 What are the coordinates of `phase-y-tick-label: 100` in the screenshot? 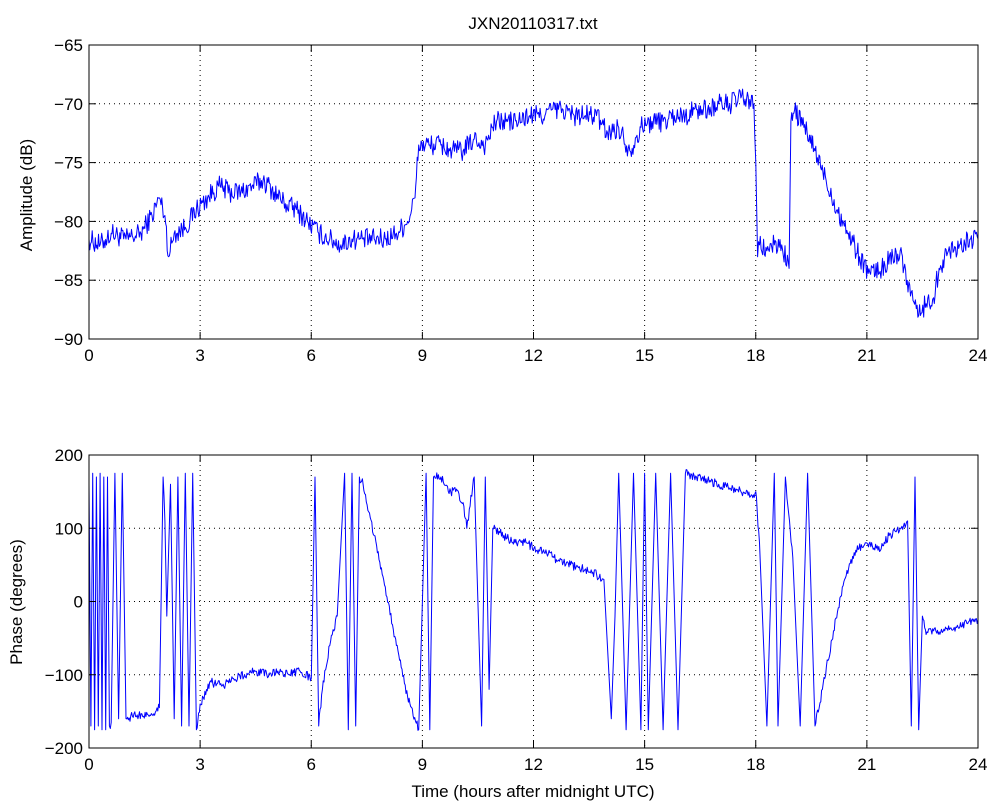 It's located at (69, 528).